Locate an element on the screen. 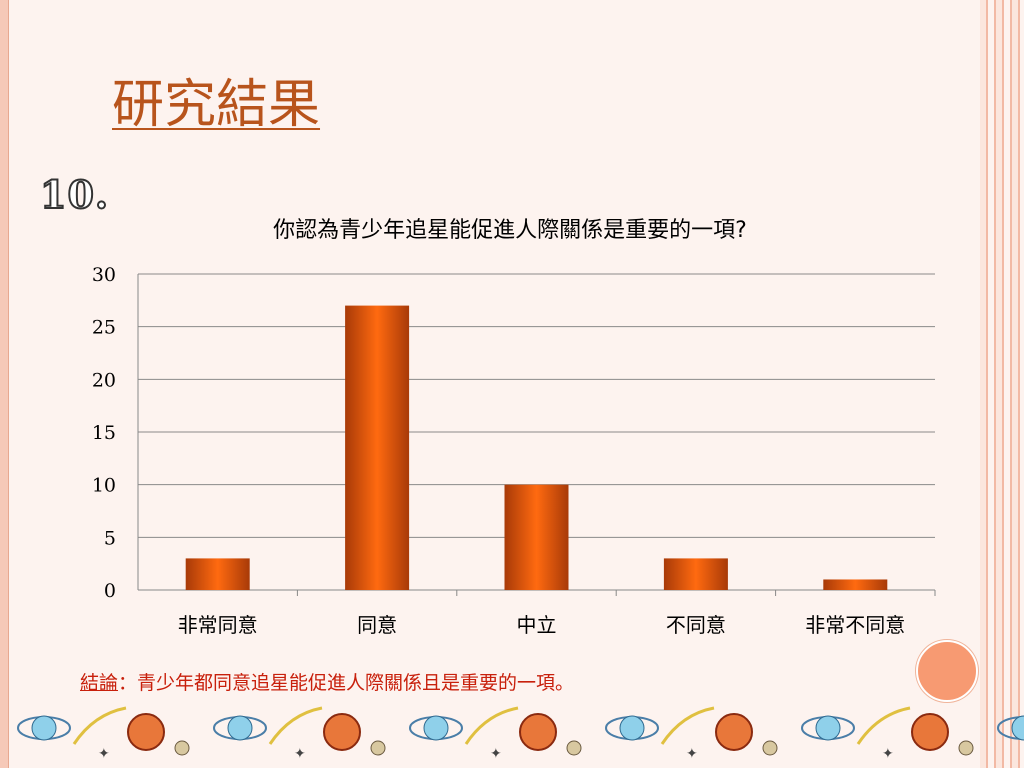 The width and height of the screenshot is (1024, 768). y-tick-label: 15 is located at coordinates (104, 433).